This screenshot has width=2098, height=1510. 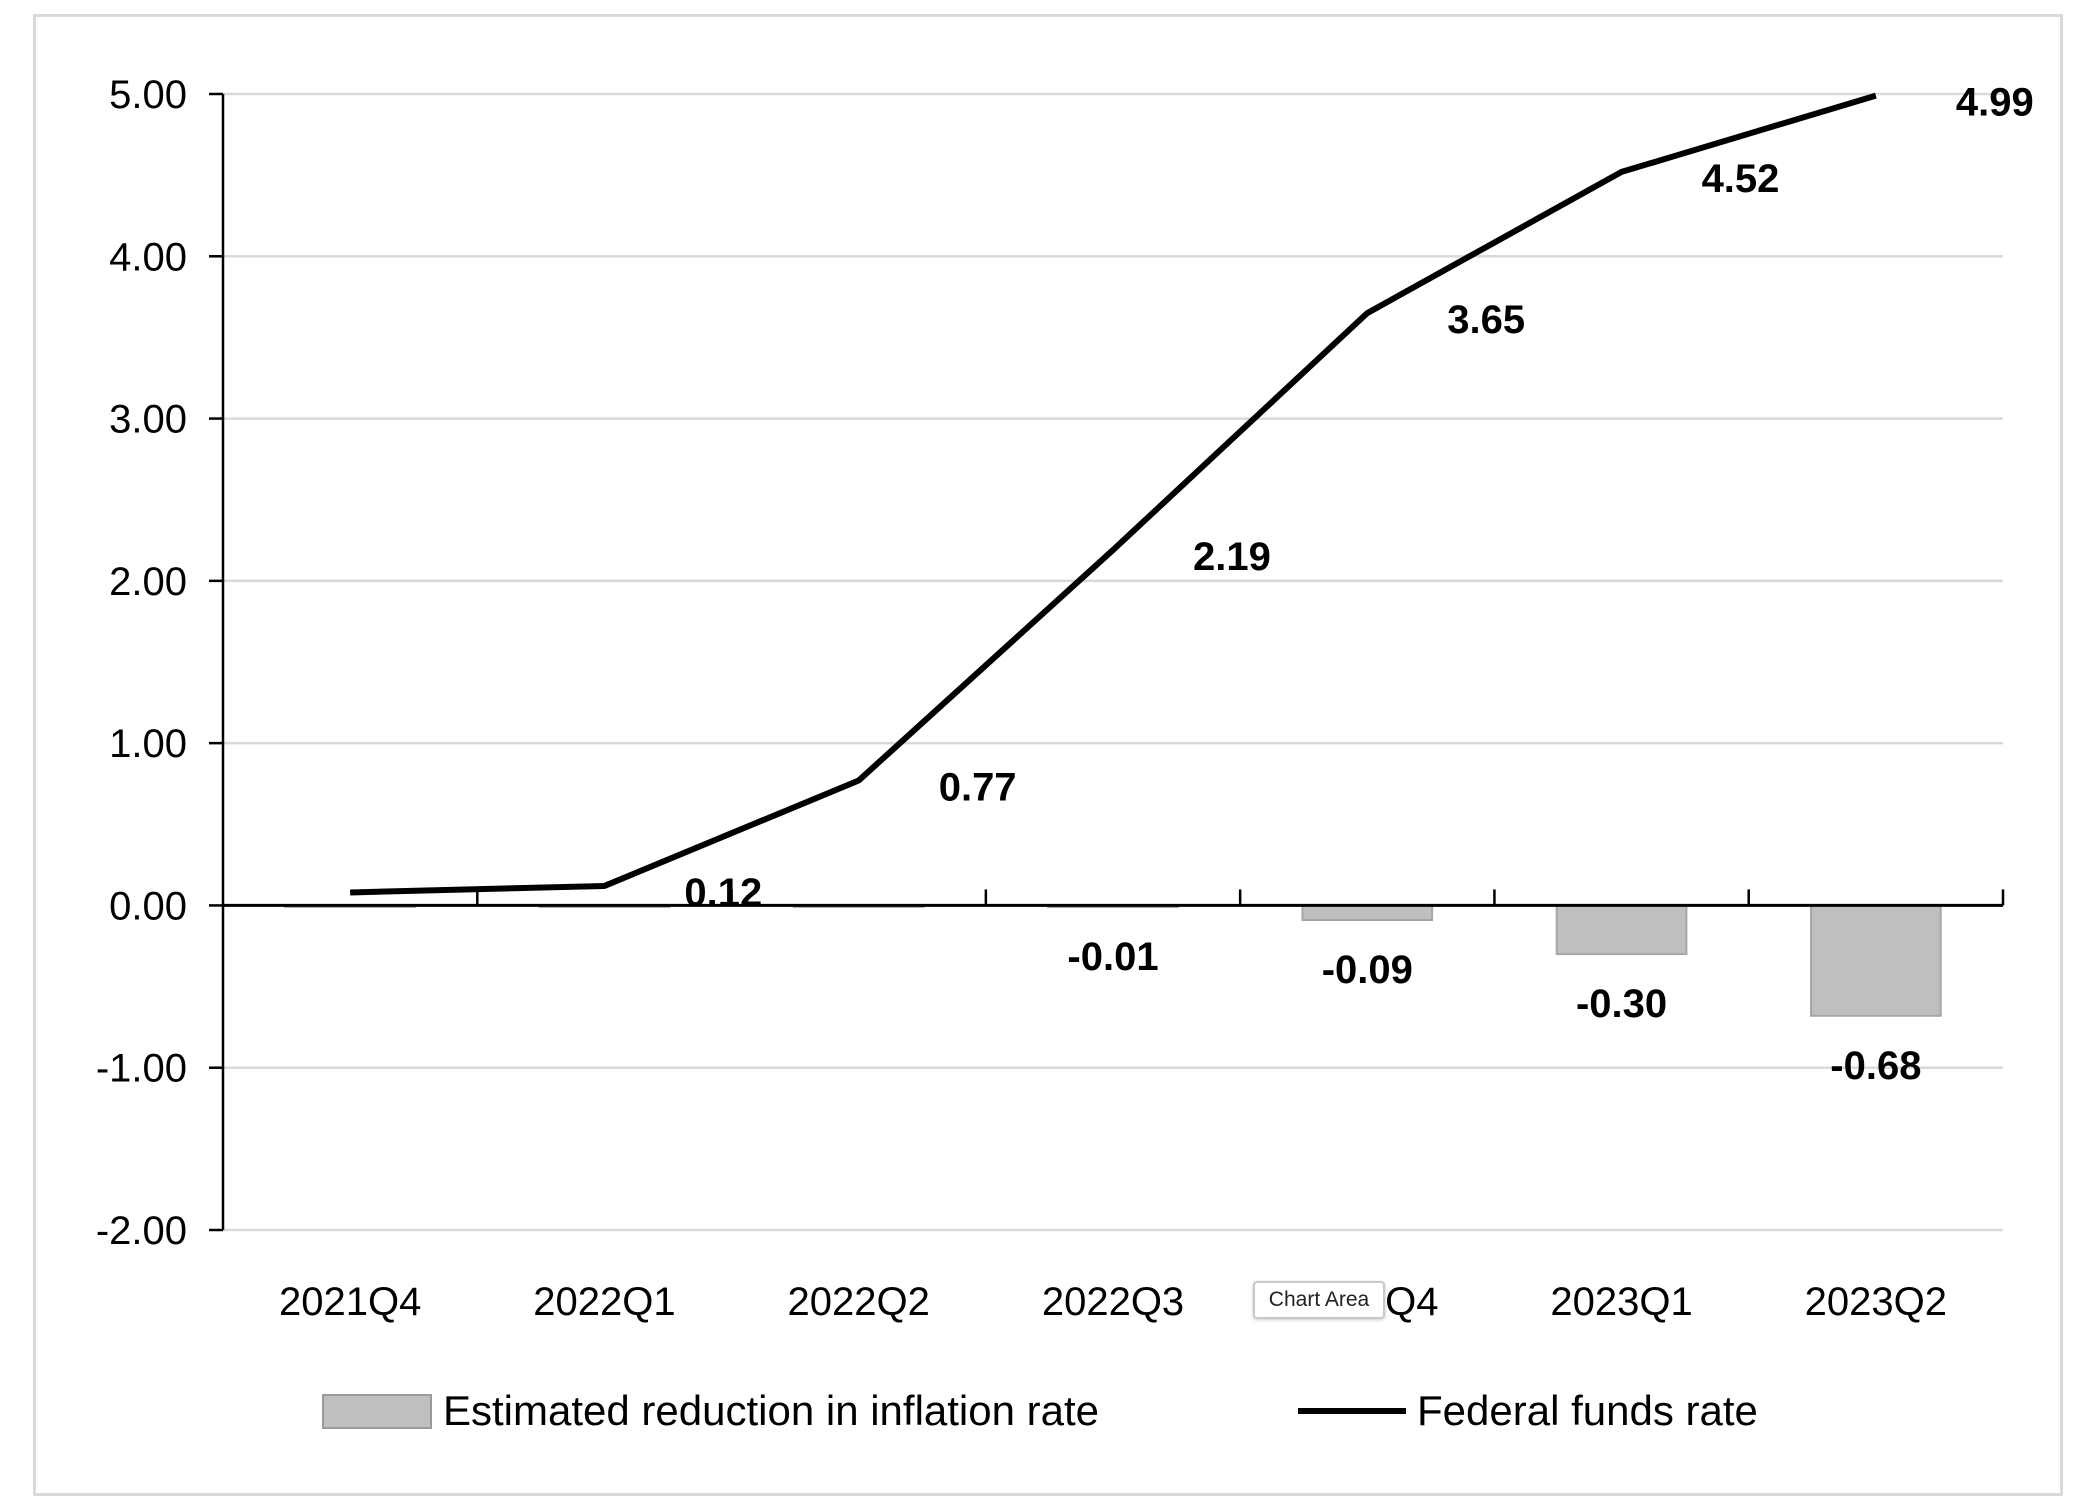 I want to click on x-tick-label: 2022Q2, so click(x=859, y=1302).